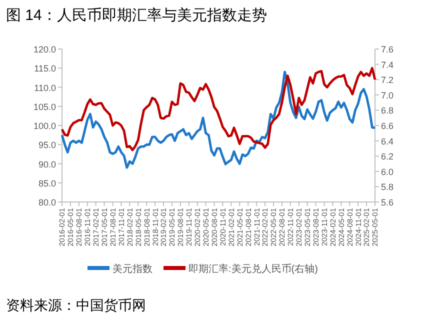 The width and height of the screenshot is (423, 322). Describe the element at coordinates (387, 80) in the screenshot. I see `y2-tick-label: 7.2` at that location.